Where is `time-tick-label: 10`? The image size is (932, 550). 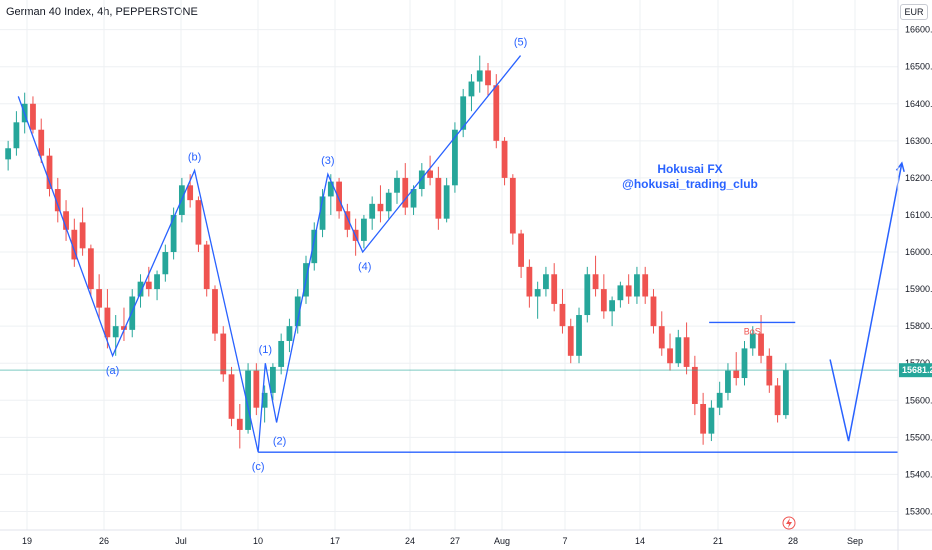 time-tick-label: 10 is located at coordinates (258, 541).